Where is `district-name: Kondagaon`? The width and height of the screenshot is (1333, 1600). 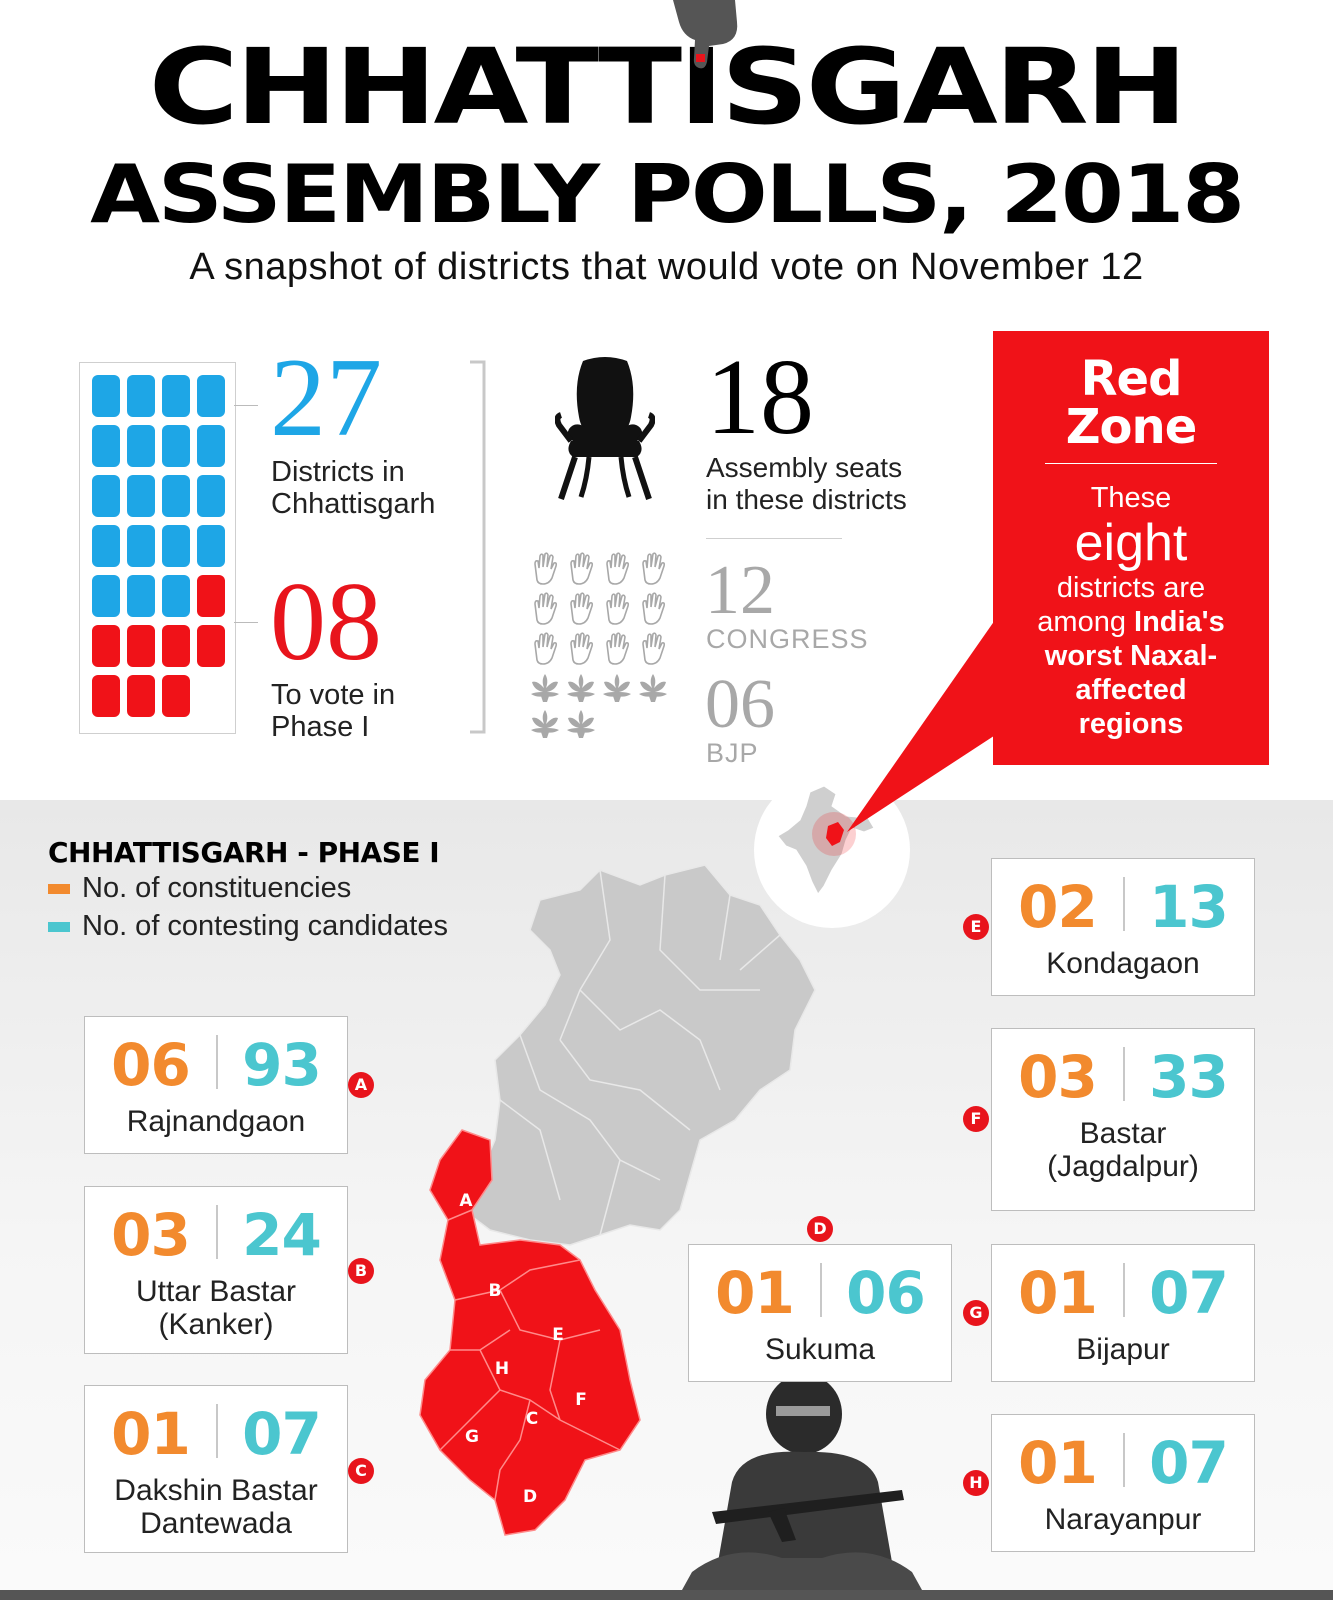
district-name: Kondagaon is located at coordinates (1123, 963).